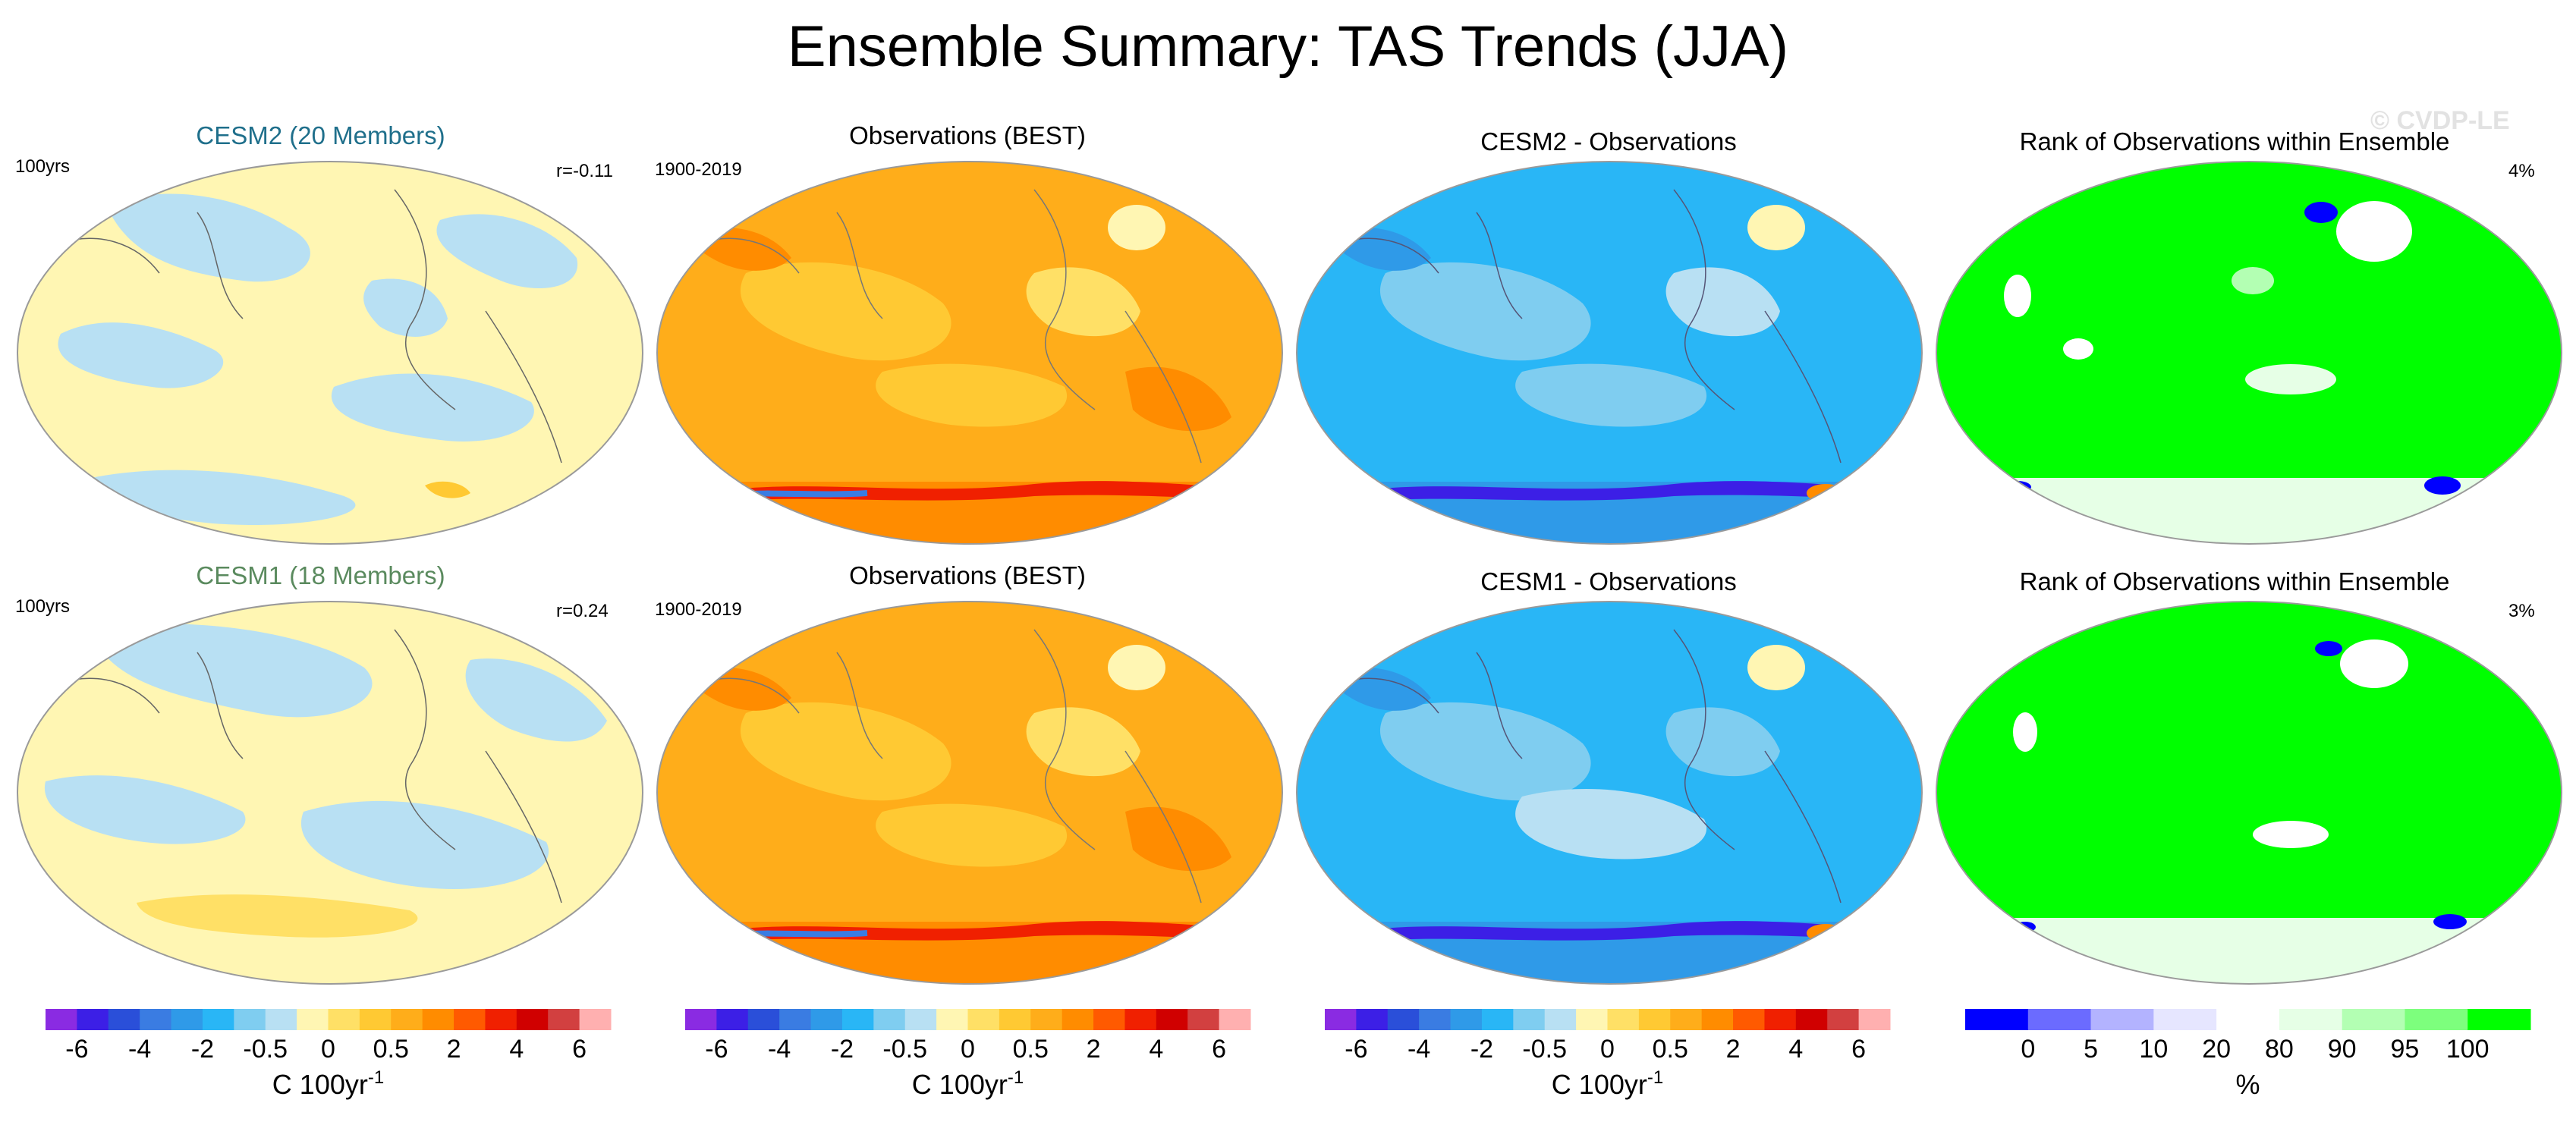 This screenshot has height=1125, width=2576. Describe the element at coordinates (2249, 793) in the screenshot. I see `rank-map-row2` at that location.